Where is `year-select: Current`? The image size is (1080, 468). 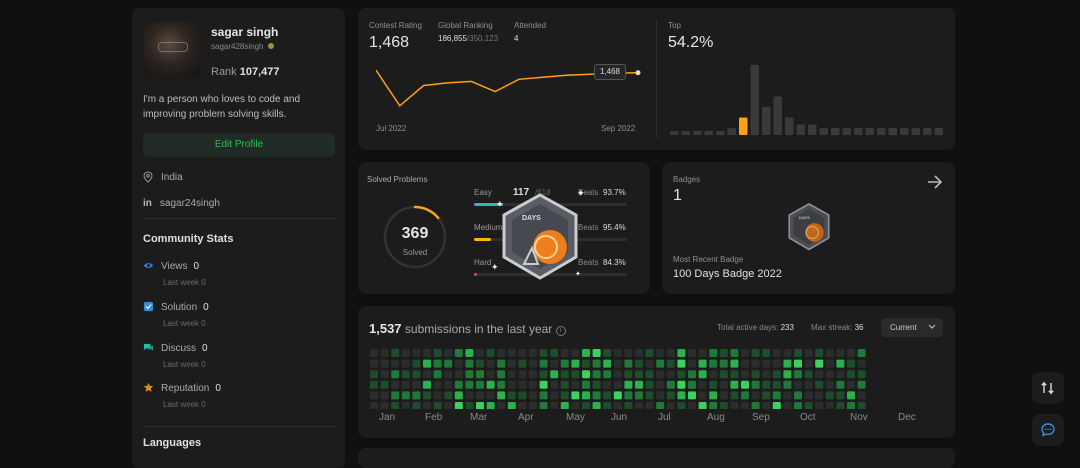 year-select: Current is located at coordinates (912, 327).